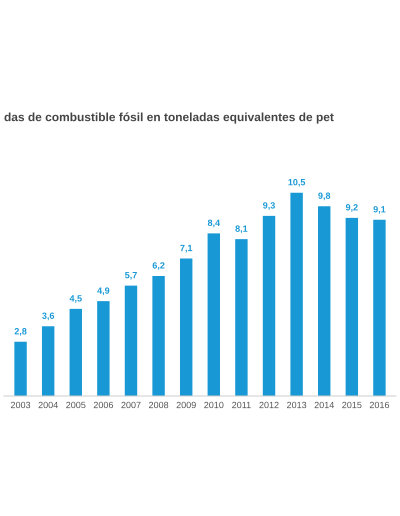  Describe the element at coordinates (130, 276) in the screenshot. I see `data-label: 5,7` at that location.